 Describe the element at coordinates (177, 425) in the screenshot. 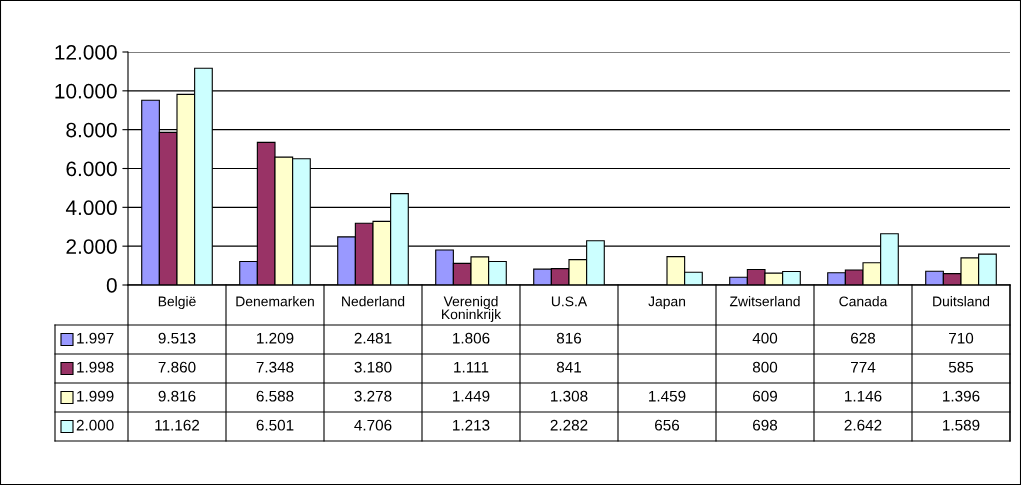

I see `data-label: 11.162` at that location.